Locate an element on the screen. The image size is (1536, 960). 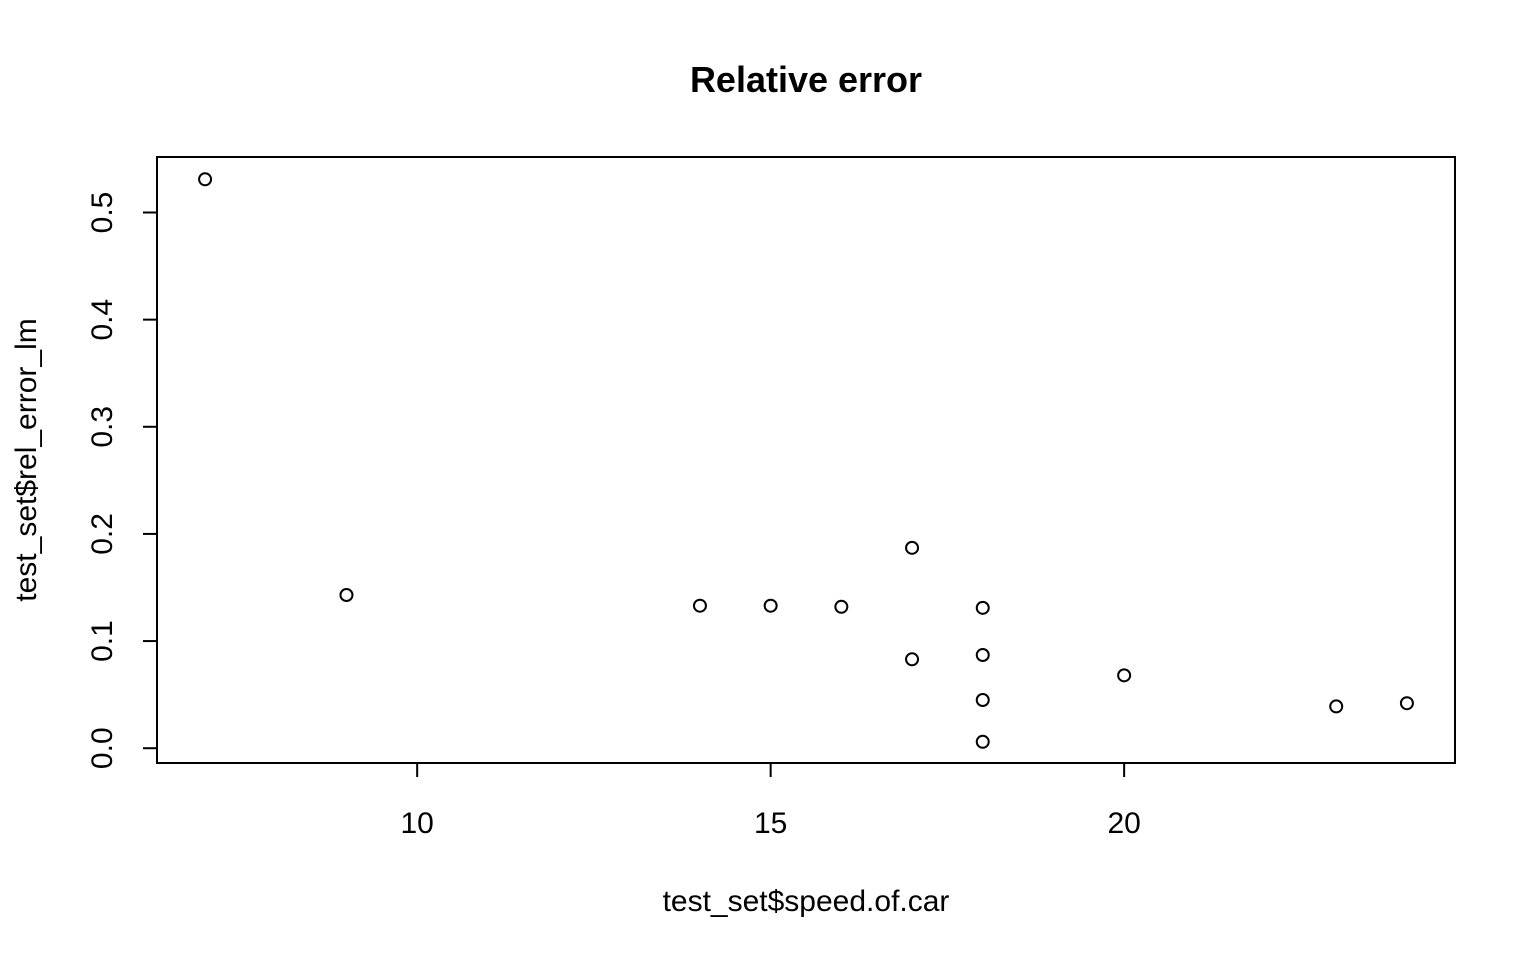
chart-title: Relative error is located at coordinates (806, 79).